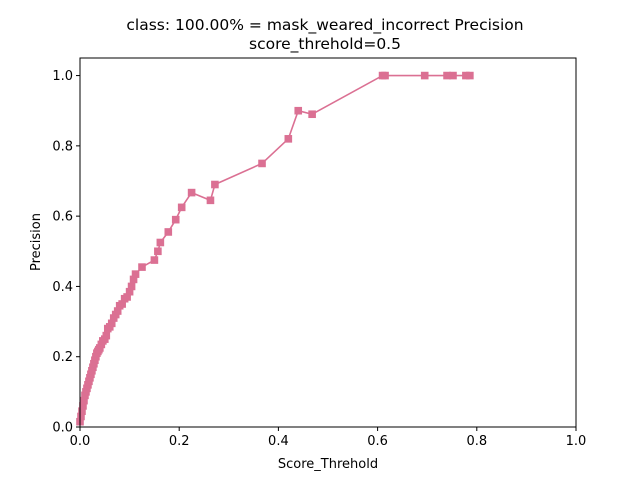 The height and width of the screenshot is (480, 640). Describe the element at coordinates (62, 76) in the screenshot. I see `y-tick-label: 1.0` at that location.